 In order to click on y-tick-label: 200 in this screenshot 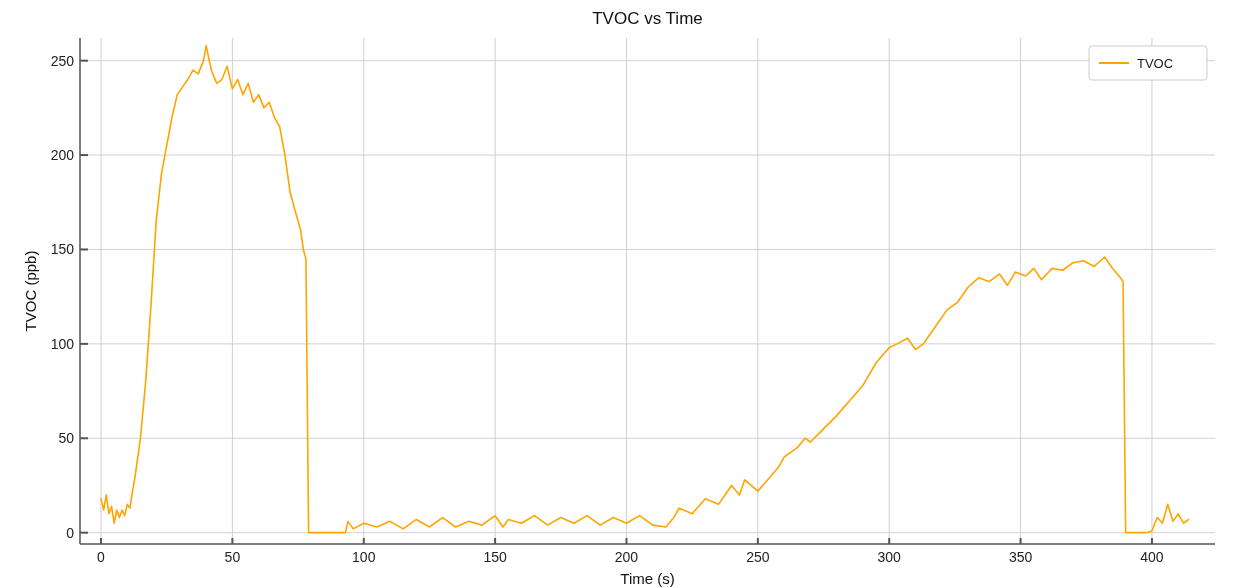, I will do `click(62, 154)`.